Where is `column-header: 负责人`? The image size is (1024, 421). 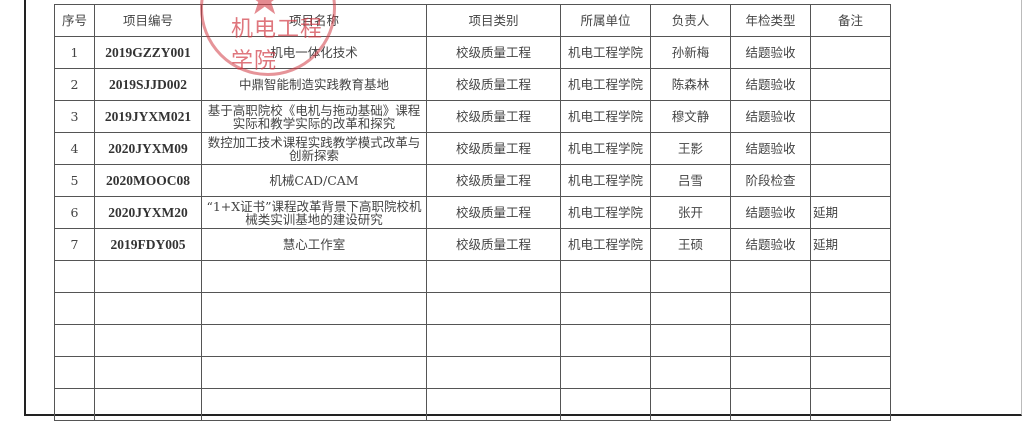
column-header: 负责人 is located at coordinates (690, 20).